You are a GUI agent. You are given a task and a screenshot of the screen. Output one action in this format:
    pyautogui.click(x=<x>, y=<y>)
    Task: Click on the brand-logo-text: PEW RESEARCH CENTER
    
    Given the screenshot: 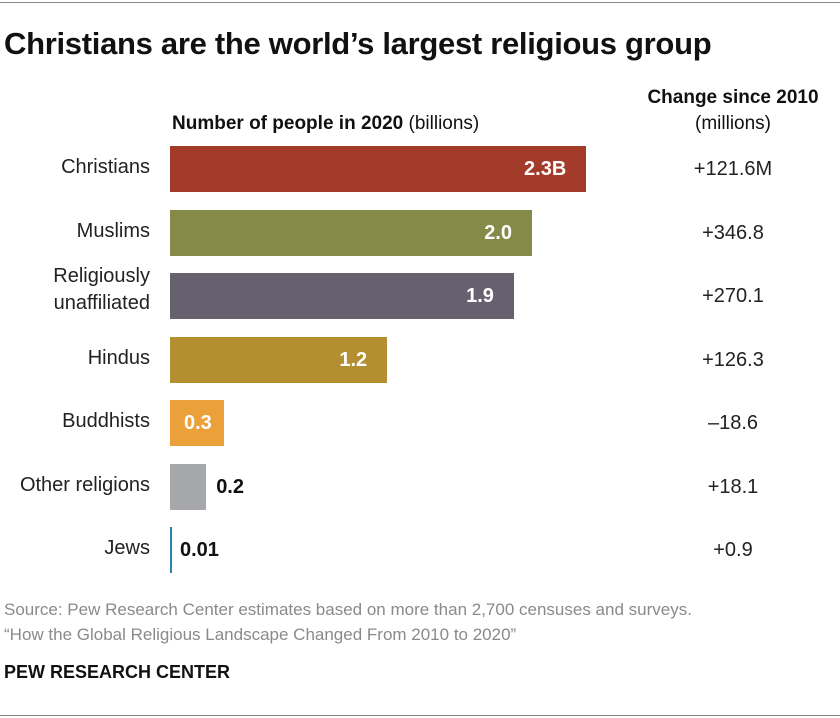 What is the action you would take?
    pyautogui.click(x=117, y=672)
    